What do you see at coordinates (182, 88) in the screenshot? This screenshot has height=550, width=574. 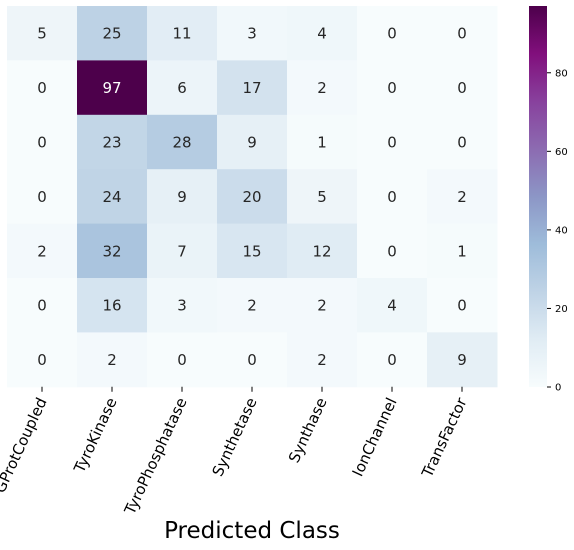 I see `cell-value-label: 6` at bounding box center [182, 88].